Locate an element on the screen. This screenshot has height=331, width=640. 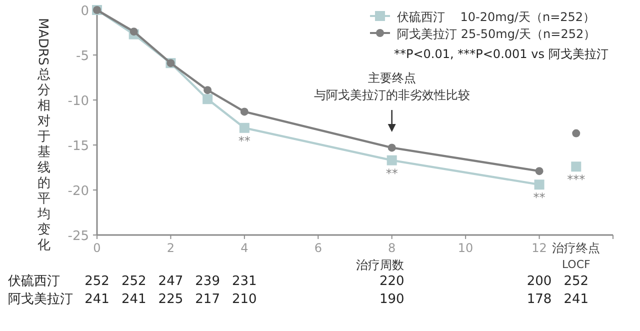
x-tick-label: 0 is located at coordinates (97, 248).